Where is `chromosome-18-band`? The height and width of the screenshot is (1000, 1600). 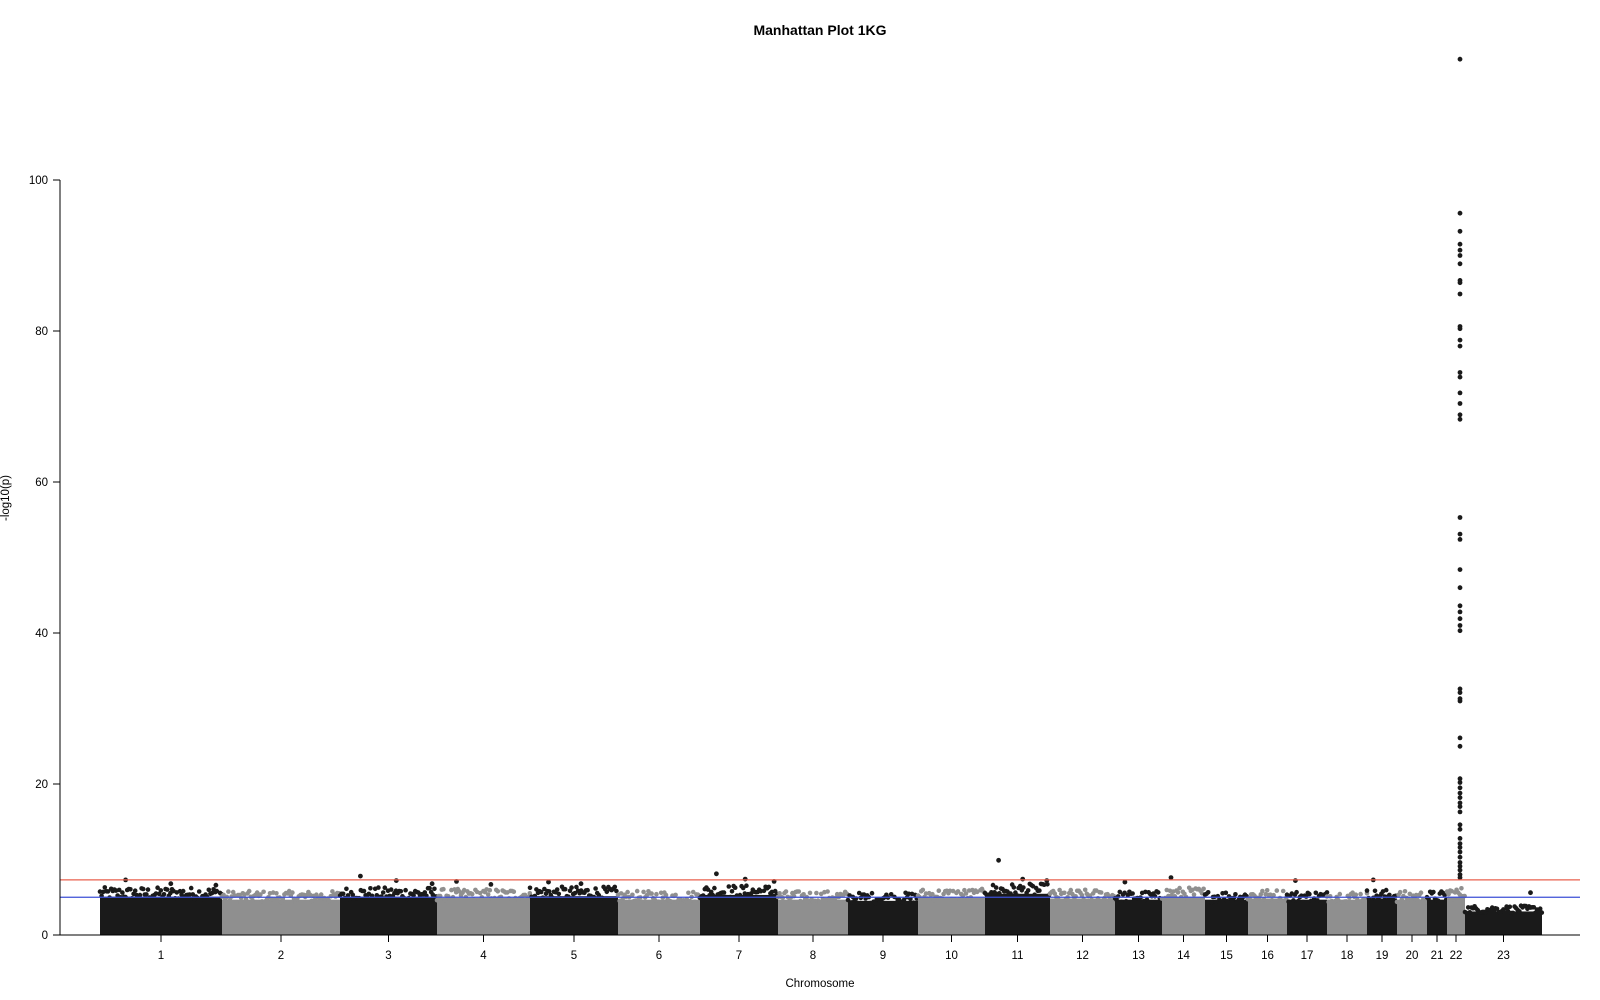 chromosome-18-band is located at coordinates (1347, 917).